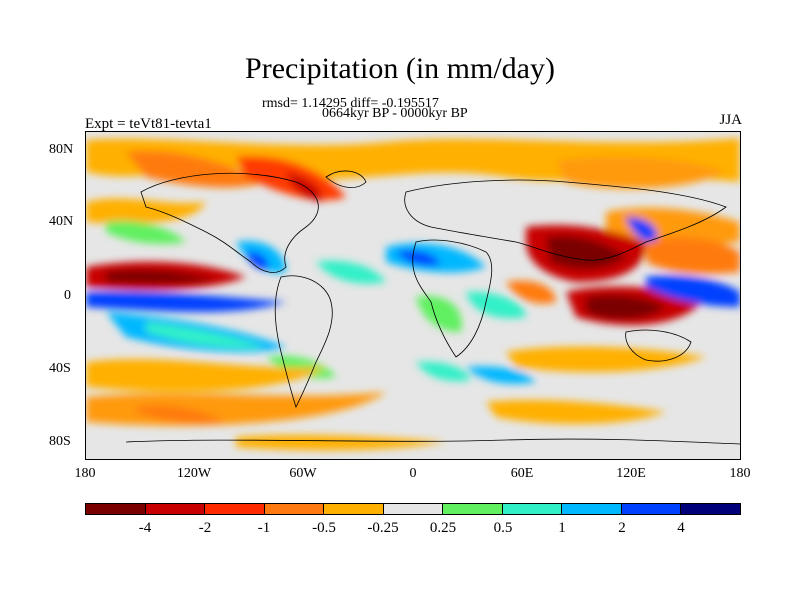 The width and height of the screenshot is (800, 600). What do you see at coordinates (303, 473) in the screenshot?
I see `lon-tick-60w: 60W` at bounding box center [303, 473].